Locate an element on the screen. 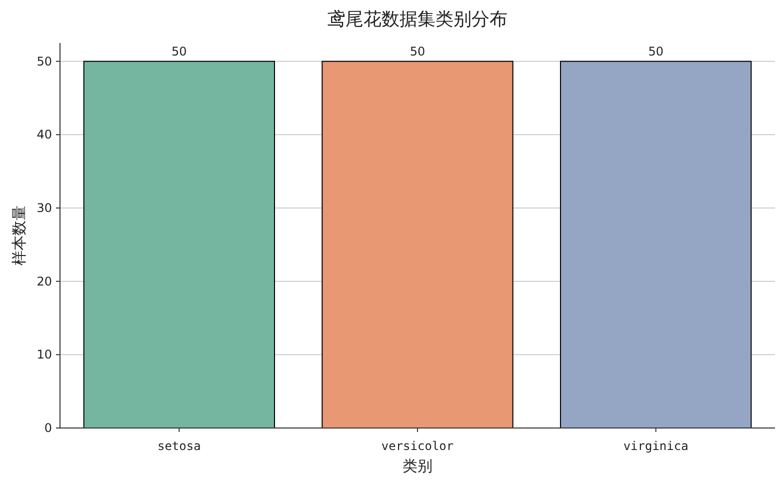 Image resolution: width=784 pixels, height=484 pixels. y-tick-label: 10 is located at coordinates (44, 355).